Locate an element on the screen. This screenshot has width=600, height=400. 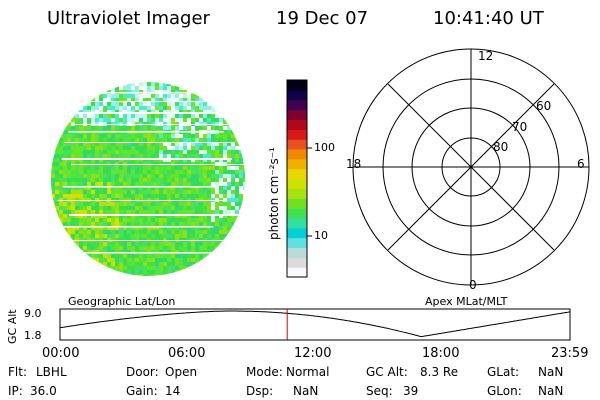
time-tick-0600: 06:00 is located at coordinates (187, 353).